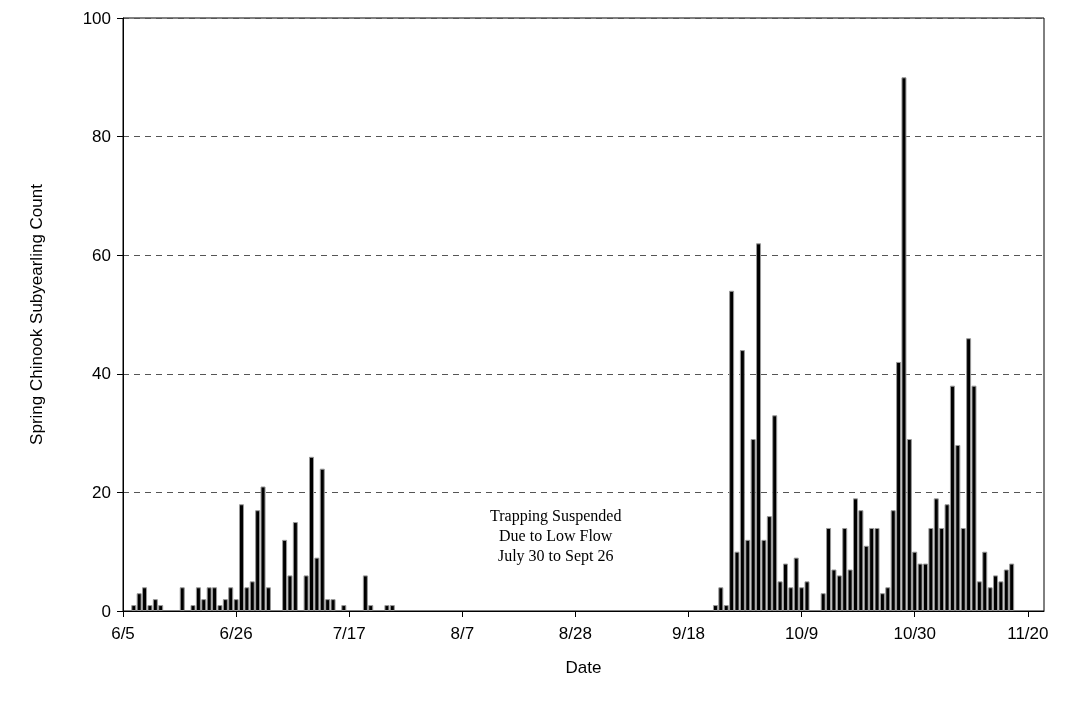 The width and height of the screenshot is (1068, 711). What do you see at coordinates (915, 633) in the screenshot?
I see `x-tick-label: 10/30` at bounding box center [915, 633].